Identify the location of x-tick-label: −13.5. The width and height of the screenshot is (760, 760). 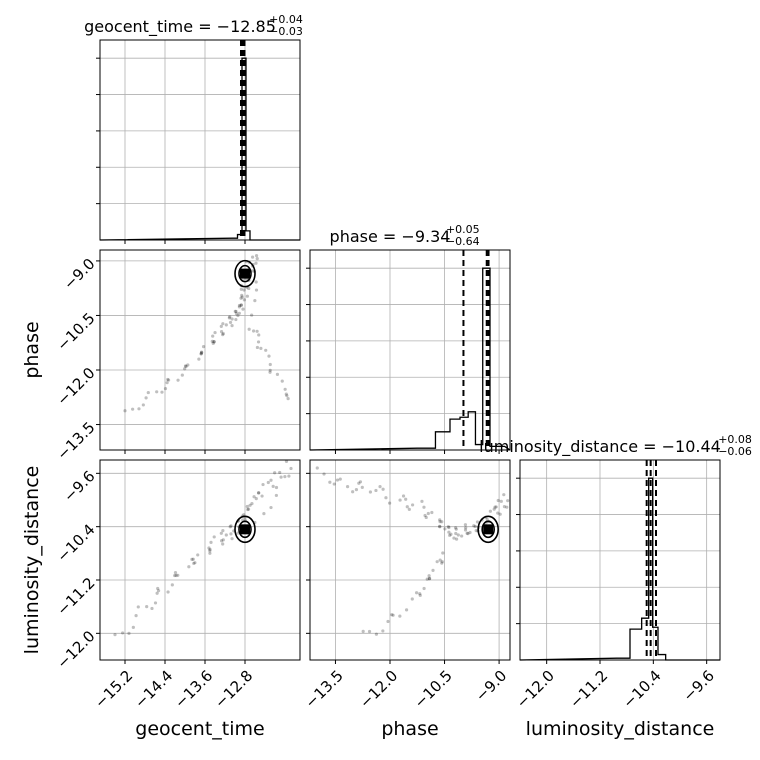
(324, 689).